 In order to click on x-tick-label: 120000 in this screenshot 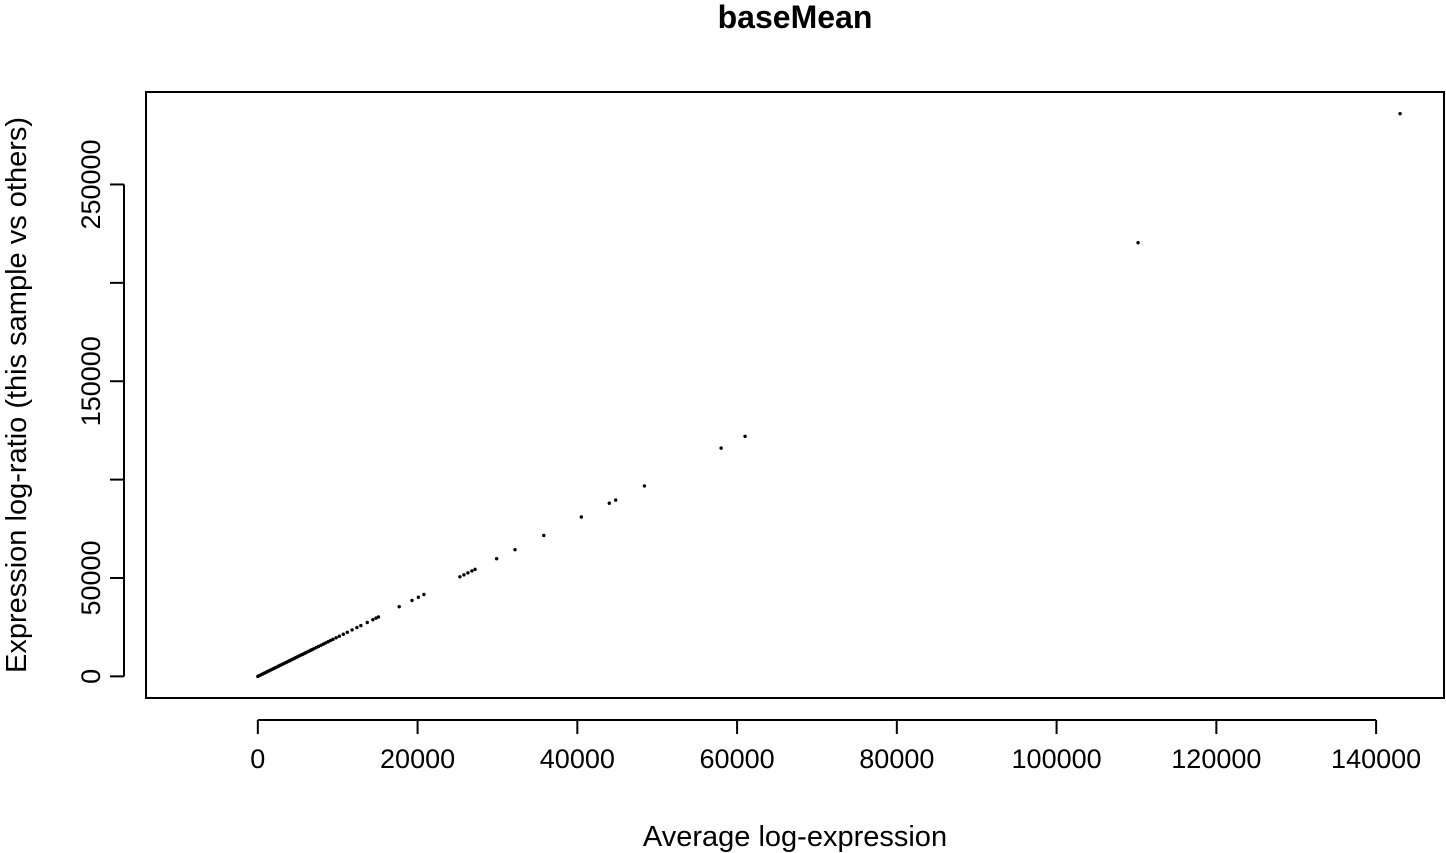, I will do `click(1216, 759)`.